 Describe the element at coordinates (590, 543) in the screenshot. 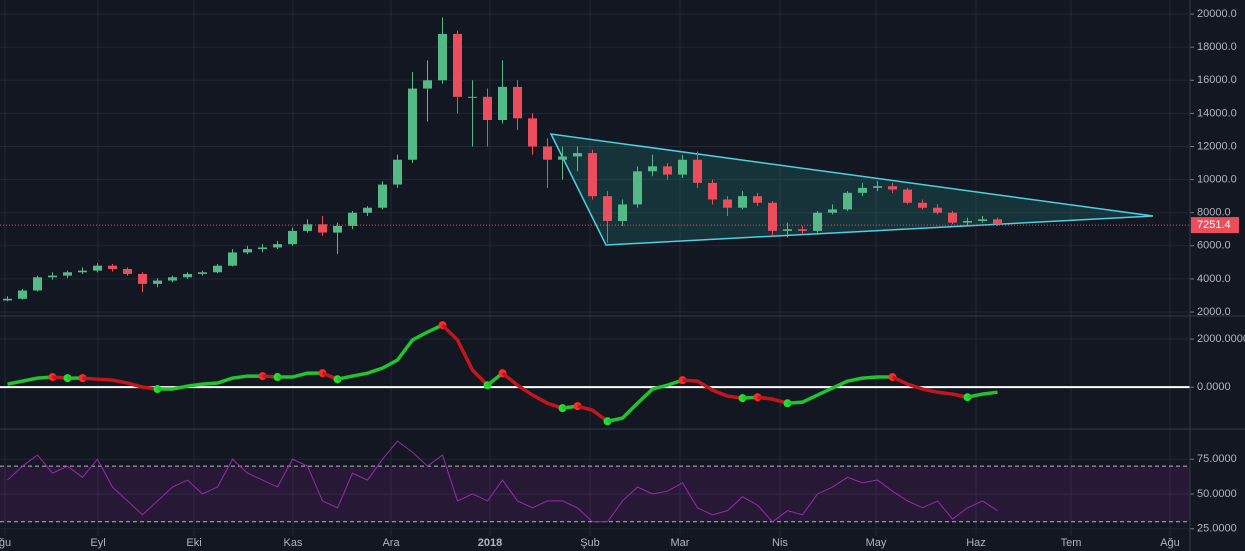

I see `x-tick-label: Şub` at that location.